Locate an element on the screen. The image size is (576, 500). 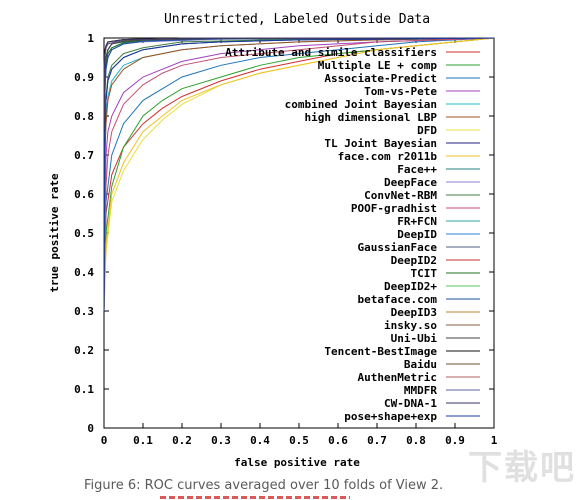
x-tick-label: 0.1 is located at coordinates (143, 440).